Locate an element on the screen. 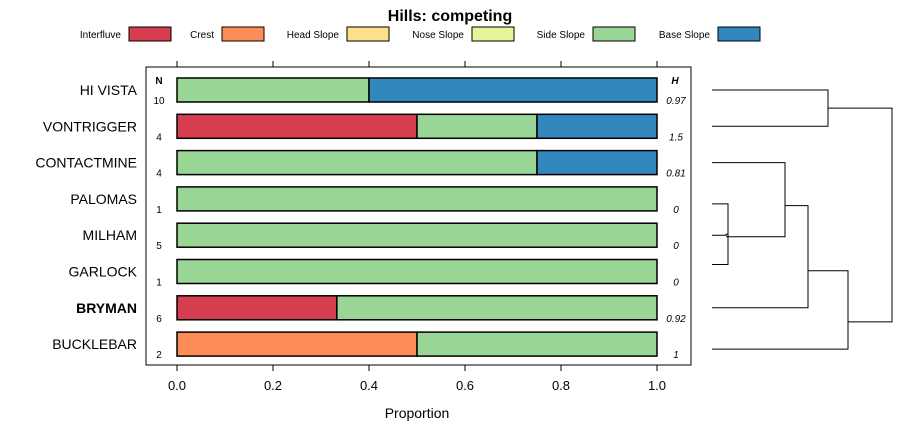 This screenshot has height=445, width=900. x-tick-label-0: 0.0 is located at coordinates (177, 385).